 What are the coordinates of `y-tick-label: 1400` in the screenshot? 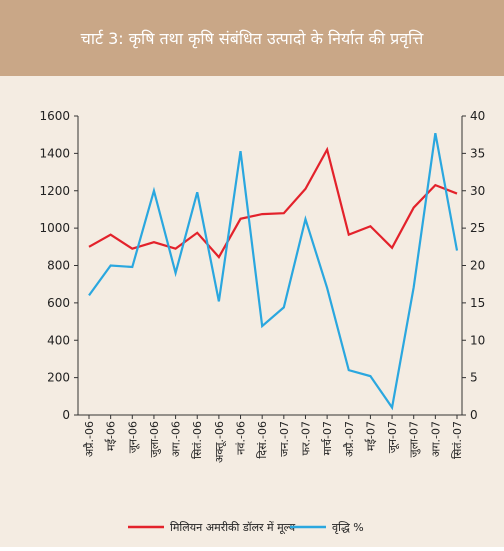 It's located at (54, 153).